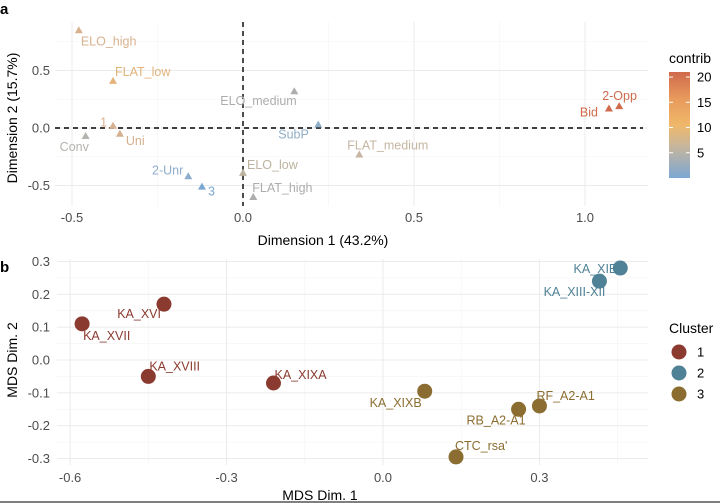 This screenshot has width=720, height=503. I want to click on panel-a-point-uni, so click(119, 133).